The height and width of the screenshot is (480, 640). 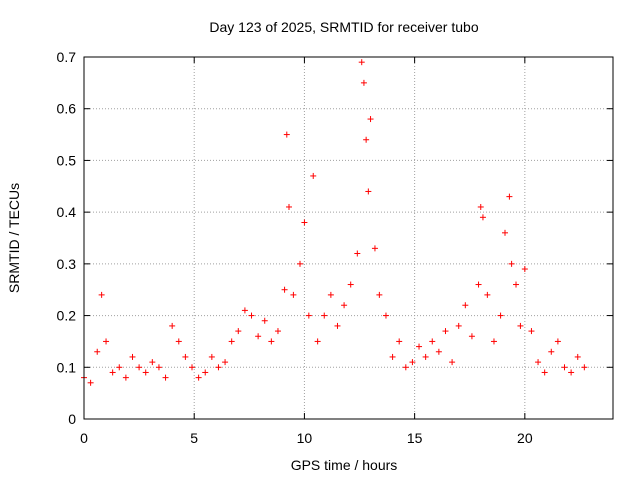 What do you see at coordinates (67, 316) in the screenshot?
I see `y-tick-label: 0.2` at bounding box center [67, 316].